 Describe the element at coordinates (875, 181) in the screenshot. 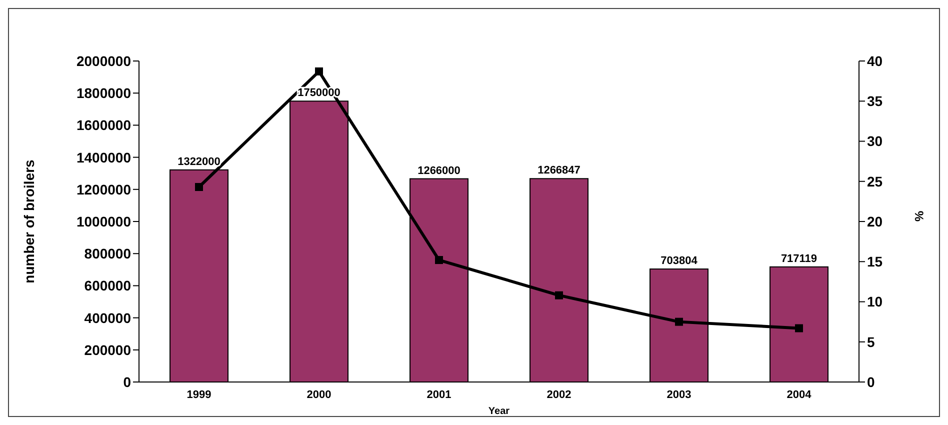

I see `y2-tick-label: 25` at that location.